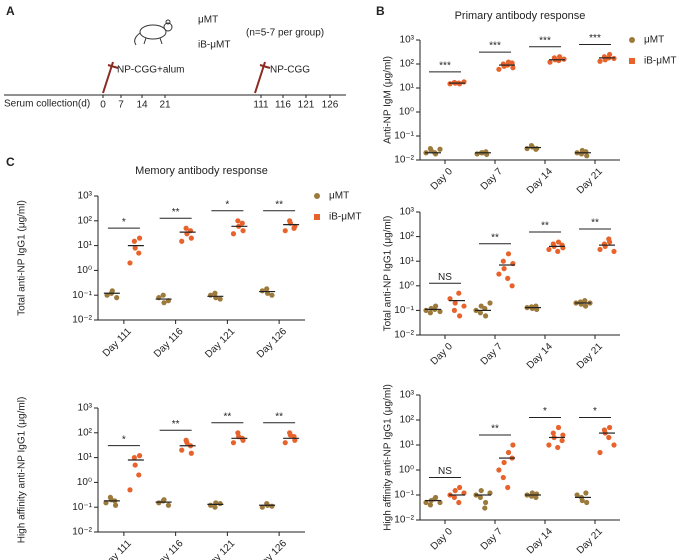 This screenshot has width=685, height=560. What do you see at coordinates (495, 46) in the screenshot?
I see `significance-label: ***` at bounding box center [495, 46].